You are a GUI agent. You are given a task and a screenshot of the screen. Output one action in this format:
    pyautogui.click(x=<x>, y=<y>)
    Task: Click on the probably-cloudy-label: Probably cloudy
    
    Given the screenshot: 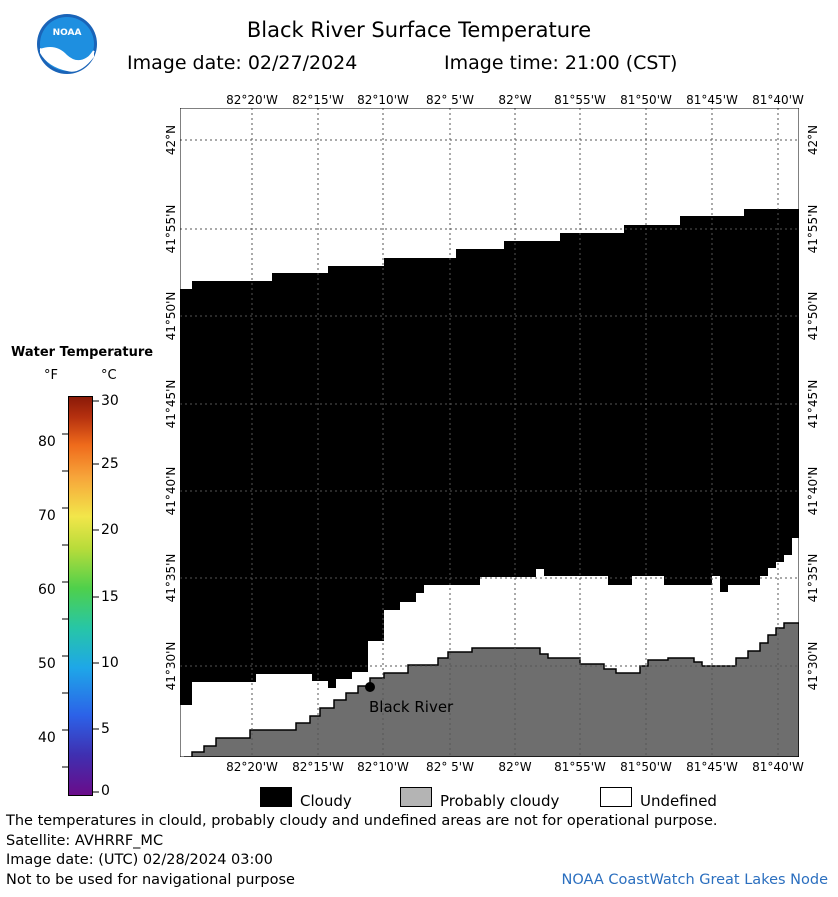 What is the action you would take?
    pyautogui.click(x=500, y=801)
    